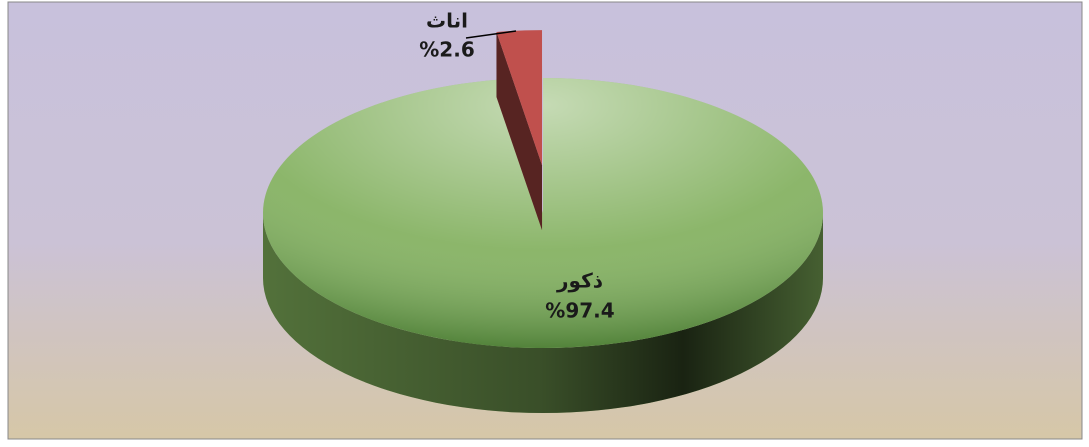 The height and width of the screenshot is (447, 1089). What do you see at coordinates (519, 98) in the screenshot?
I see `slice` at bounding box center [519, 98].